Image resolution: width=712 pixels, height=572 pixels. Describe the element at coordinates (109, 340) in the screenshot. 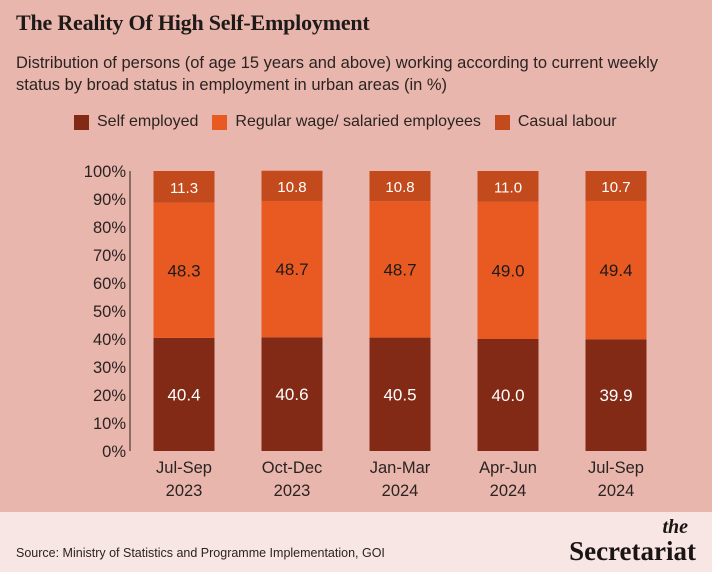

I see `y-tick-label: 40%` at that location.